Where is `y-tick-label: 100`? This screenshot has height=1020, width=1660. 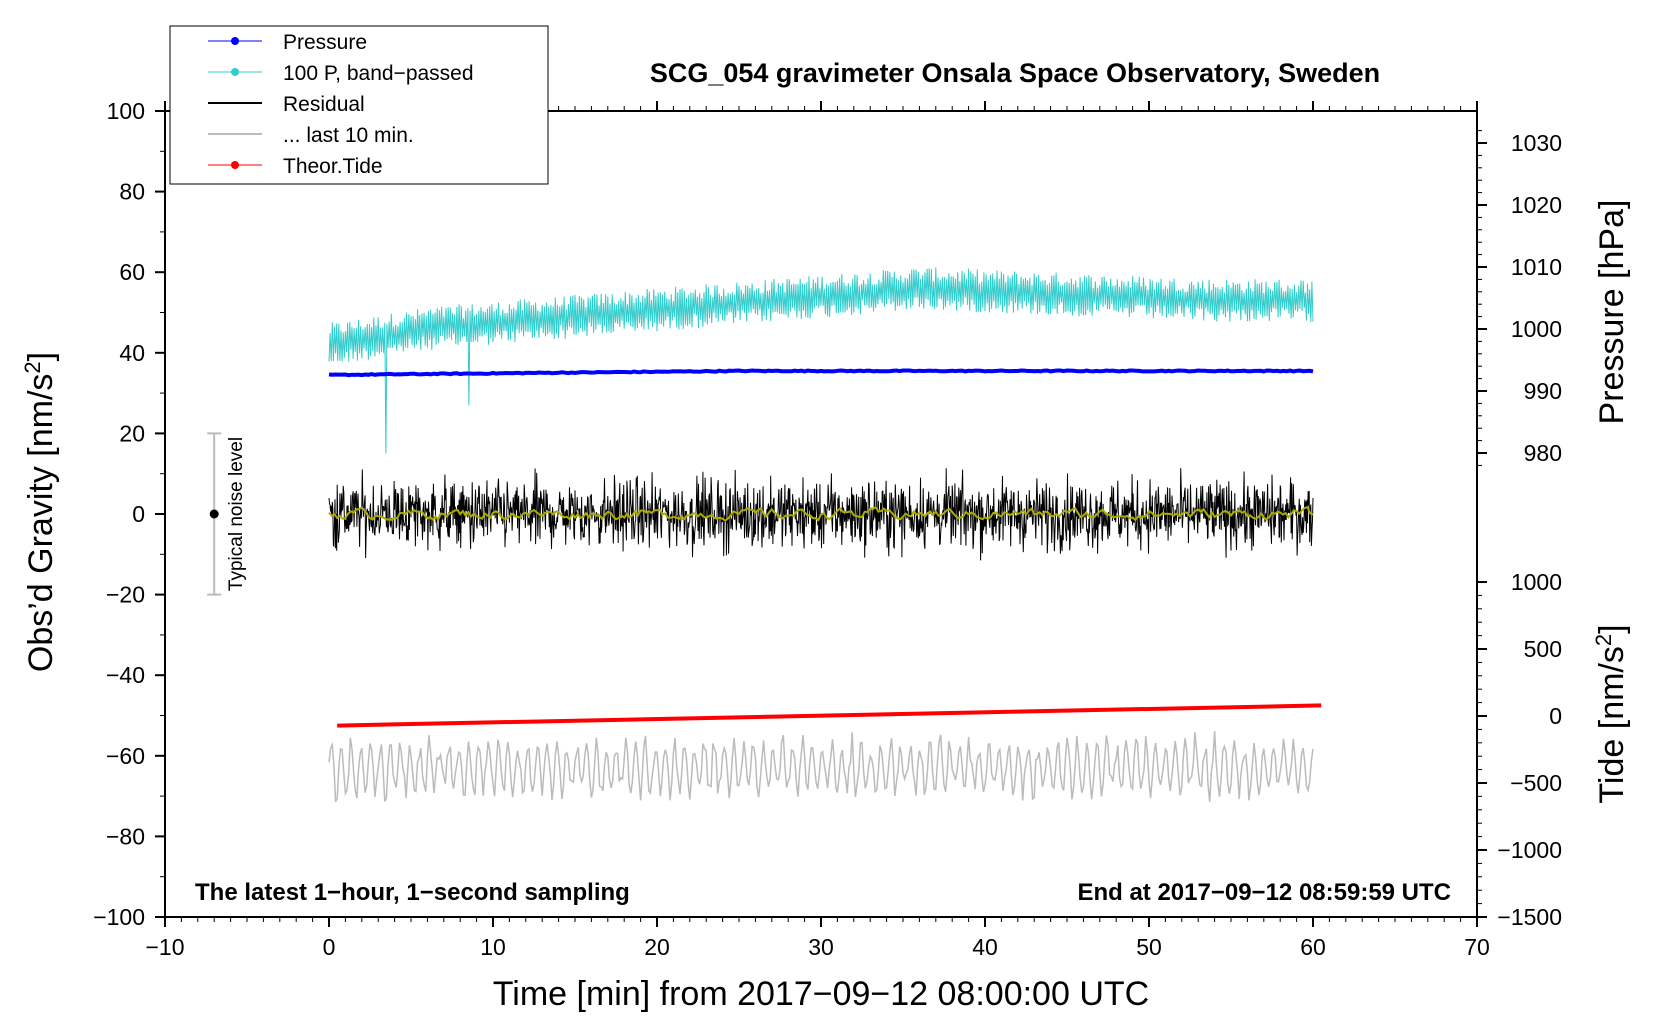
y-tick-label: 100 is located at coordinates (126, 111).